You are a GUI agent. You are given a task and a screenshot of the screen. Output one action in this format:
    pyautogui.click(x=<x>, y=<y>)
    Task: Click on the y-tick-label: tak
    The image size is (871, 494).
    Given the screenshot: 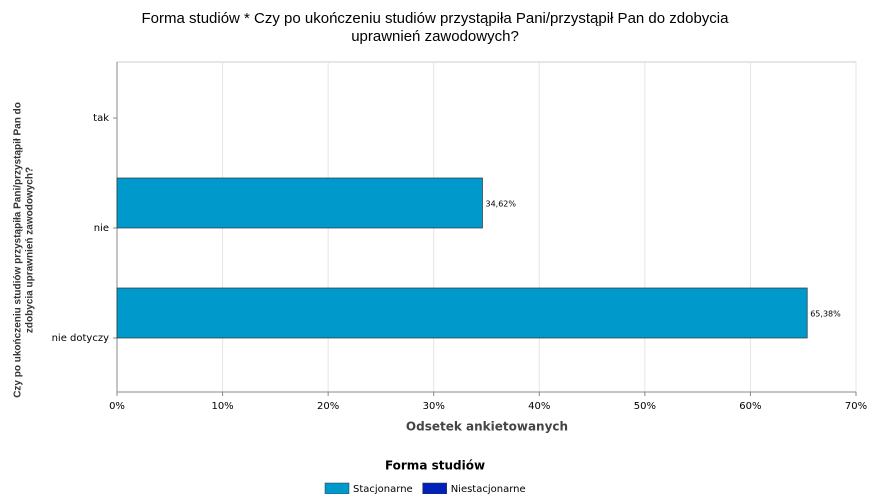 What is the action you would take?
    pyautogui.click(x=101, y=118)
    